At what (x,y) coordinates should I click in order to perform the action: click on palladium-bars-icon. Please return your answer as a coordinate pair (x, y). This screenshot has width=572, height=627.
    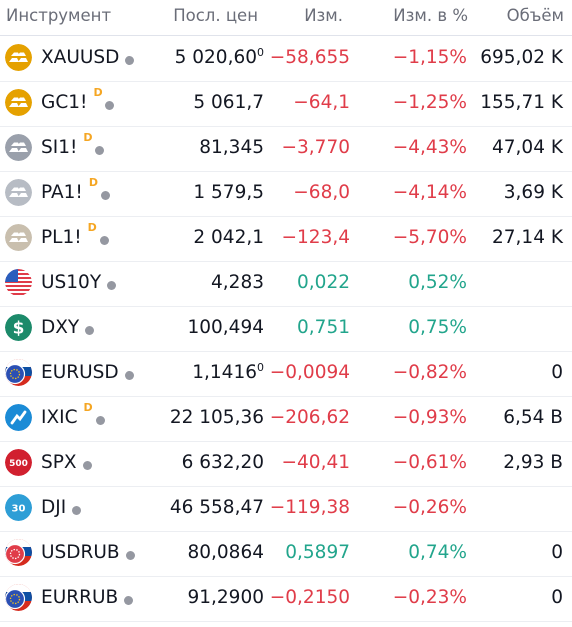
    Looking at the image, I should click on (18, 192).